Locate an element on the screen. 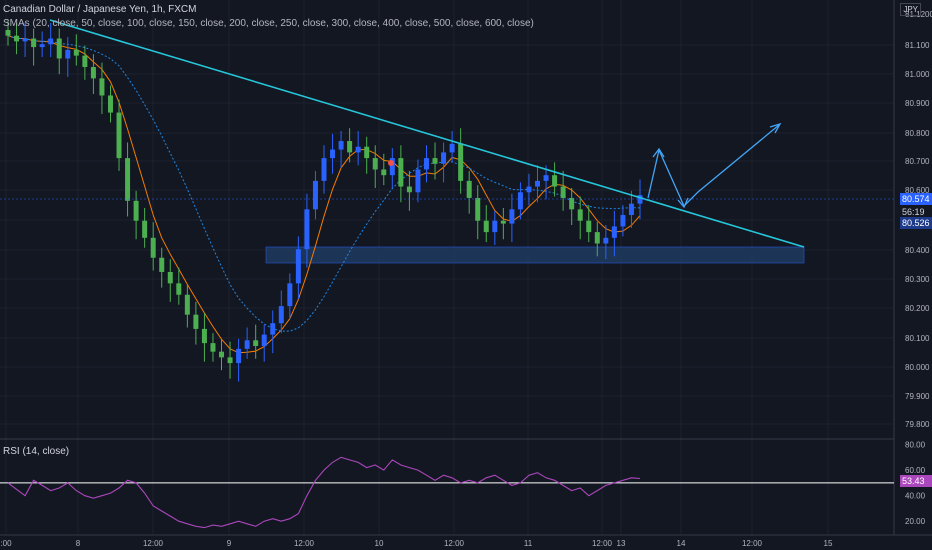 The width and height of the screenshot is (932, 550). price-tick-label: 81.1200 is located at coordinates (918, 14).